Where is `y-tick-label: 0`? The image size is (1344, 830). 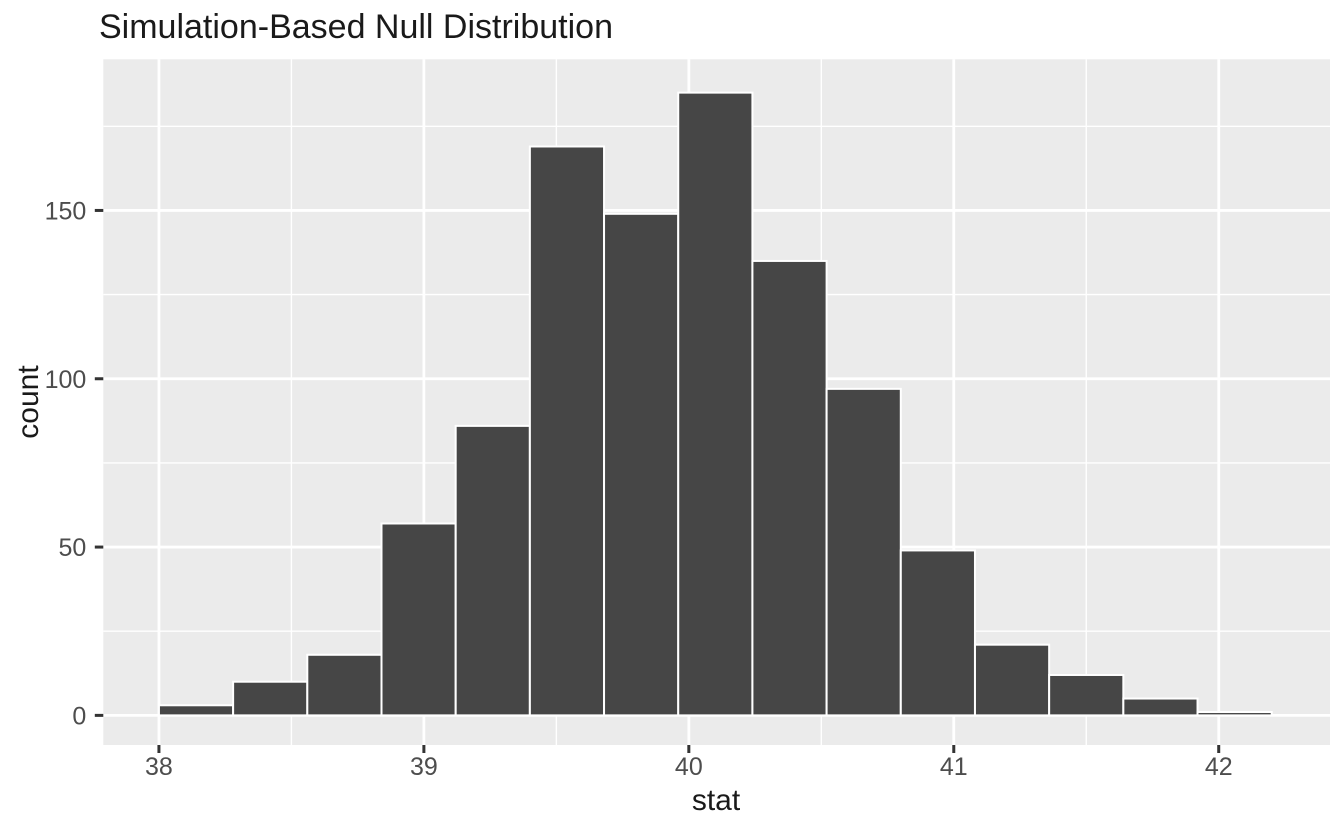 y-tick-label: 0 is located at coordinates (79, 716).